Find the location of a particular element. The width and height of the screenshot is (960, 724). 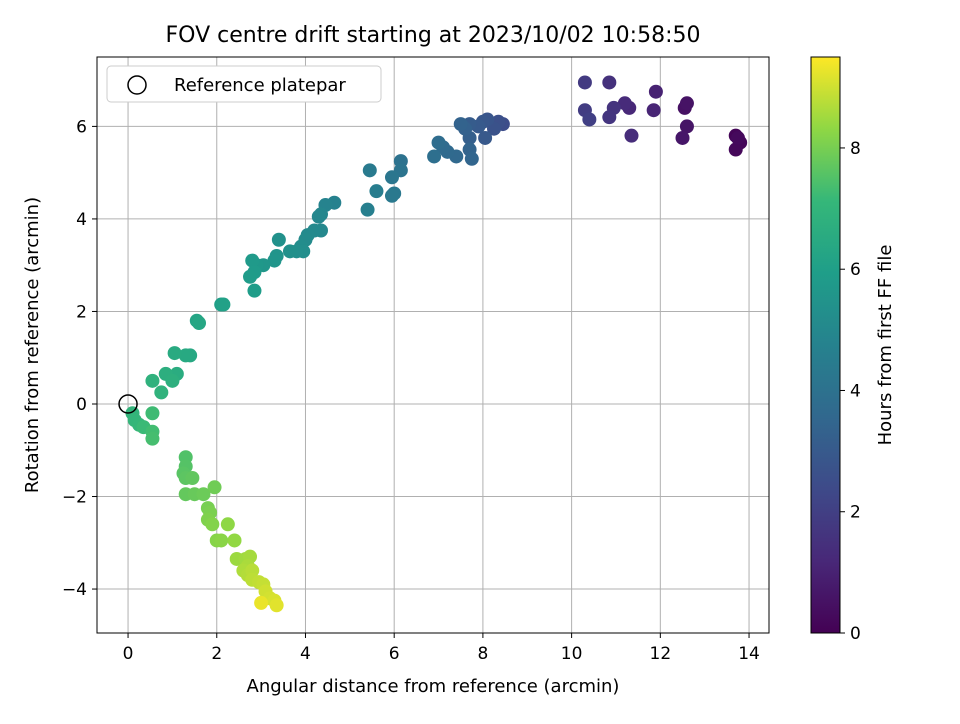

colorbar: 0 2 4 6 8 Hours from first FF file is located at coordinates (853, 350).